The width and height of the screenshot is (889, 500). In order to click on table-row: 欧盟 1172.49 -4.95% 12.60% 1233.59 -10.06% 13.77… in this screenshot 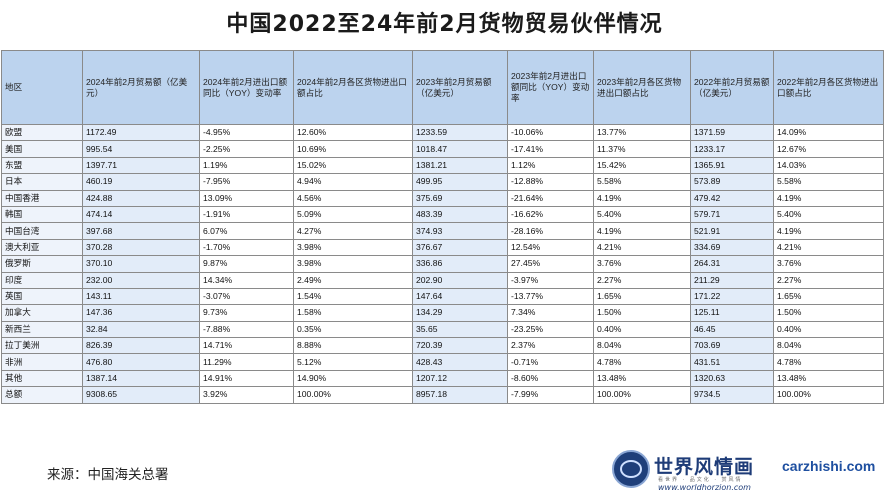, I will do `click(442, 132)`.